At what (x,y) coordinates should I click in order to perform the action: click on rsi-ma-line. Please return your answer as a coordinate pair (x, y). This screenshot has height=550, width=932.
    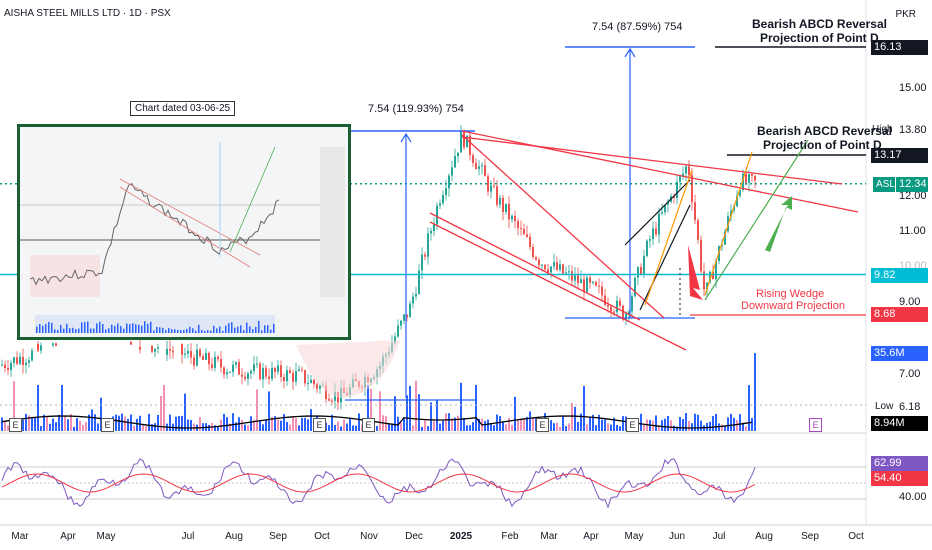
    Looking at the image, I should click on (378, 483).